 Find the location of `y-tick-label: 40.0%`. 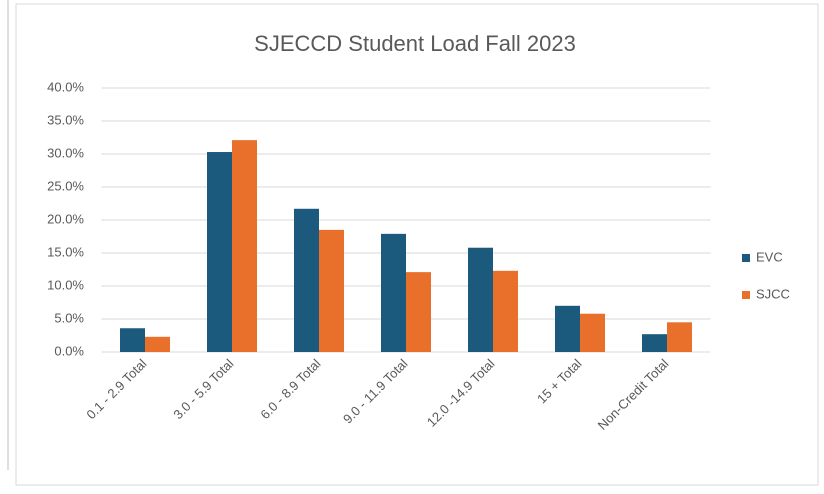

y-tick-label: 40.0% is located at coordinates (65, 86).